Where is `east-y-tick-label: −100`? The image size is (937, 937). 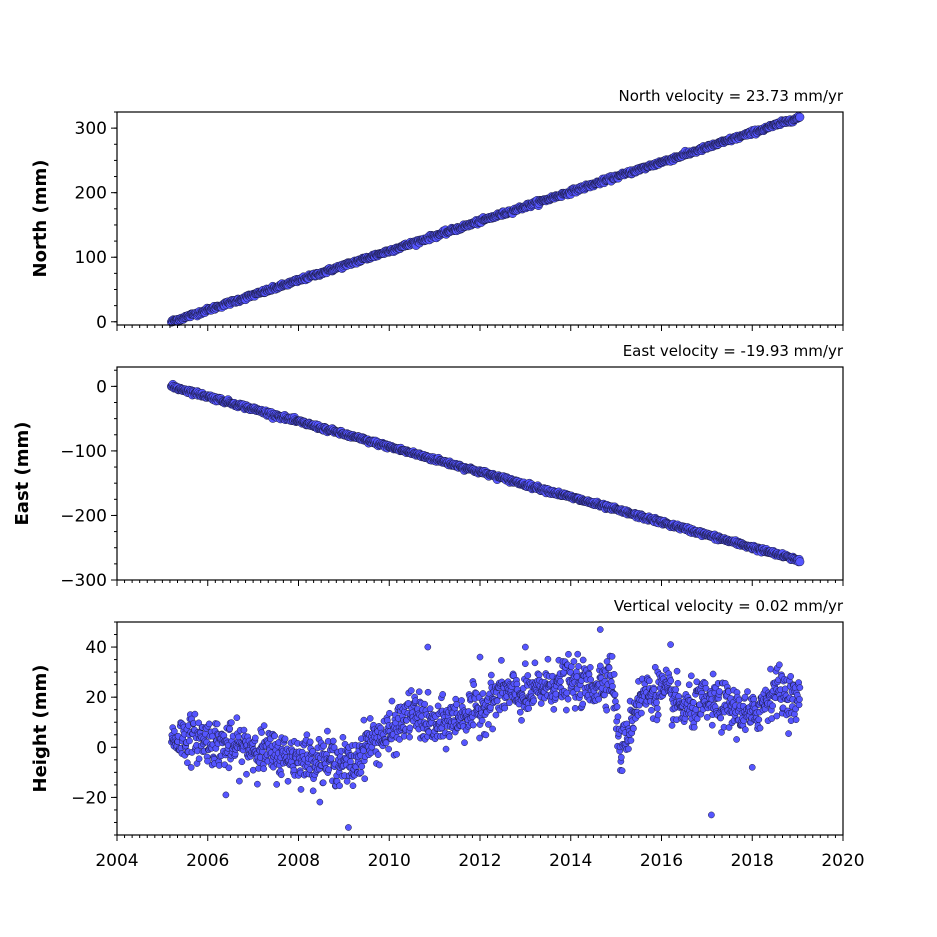
east-y-tick-label: −100 is located at coordinates (83, 452).